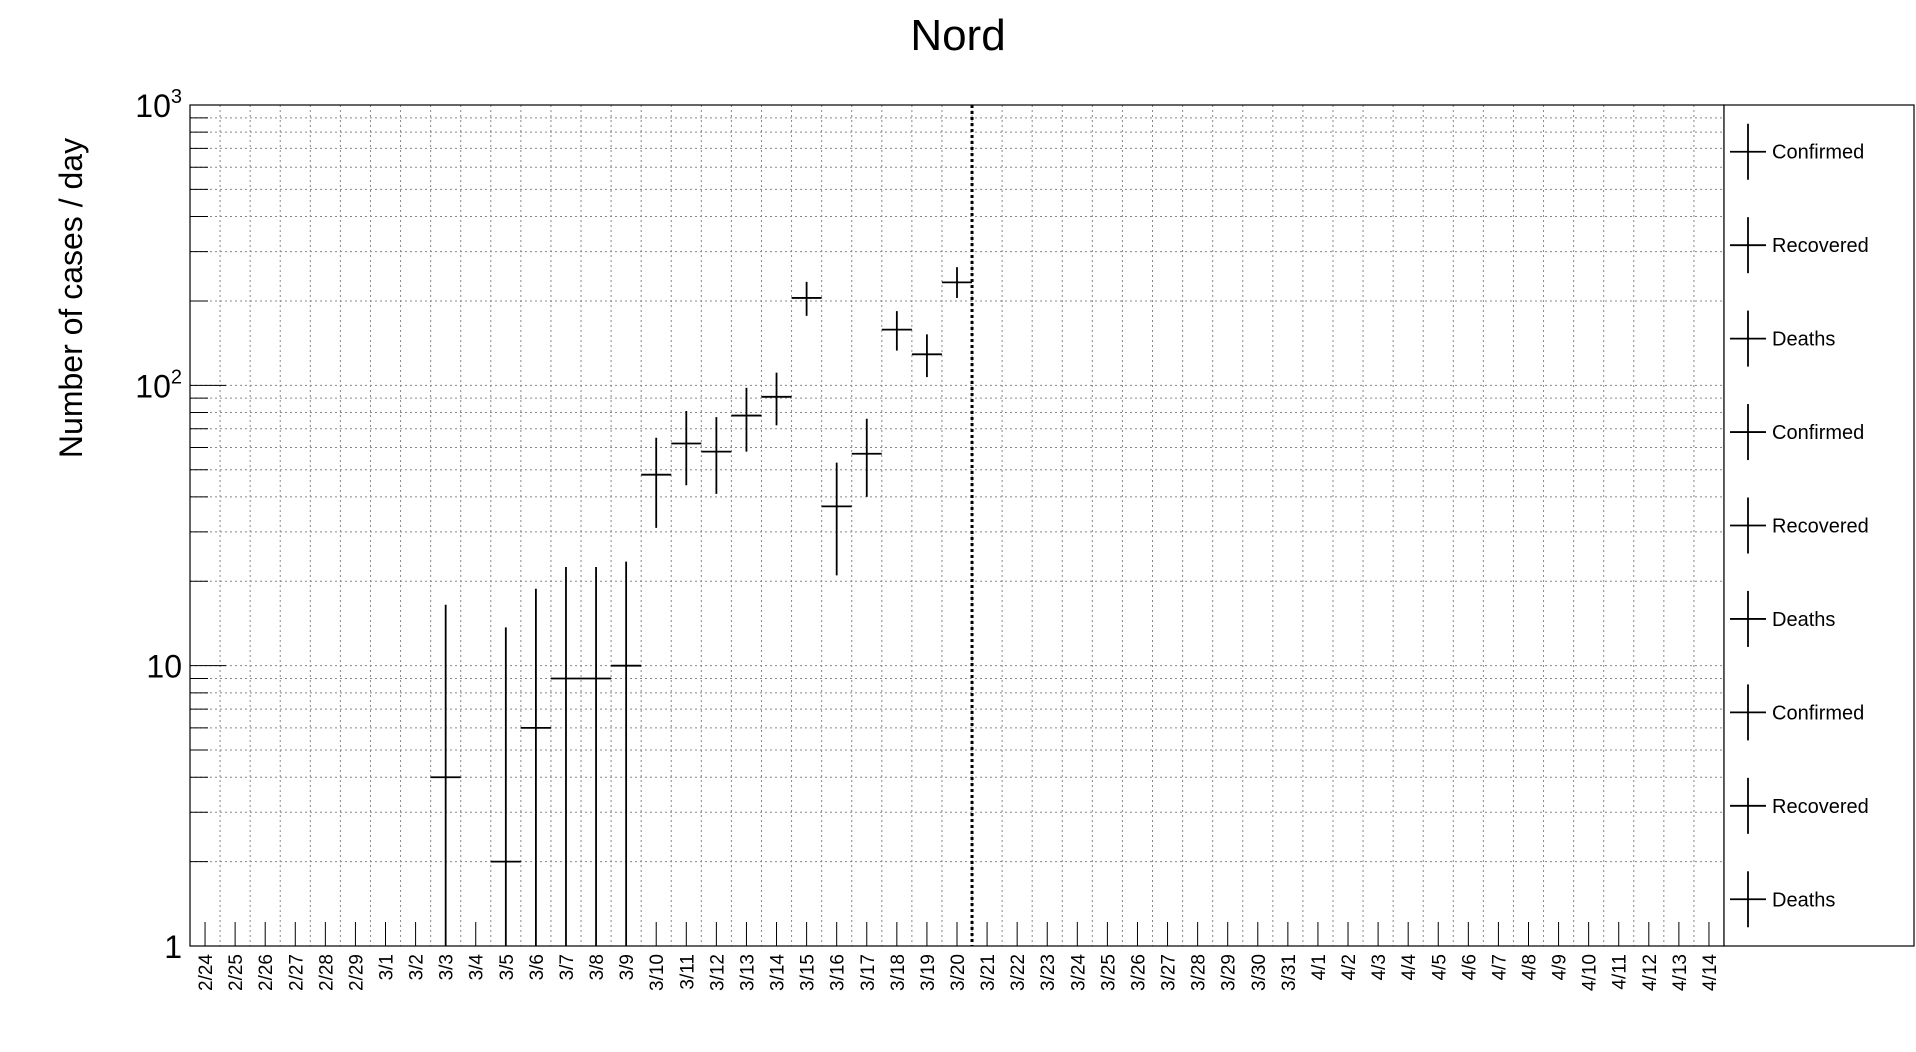  I want to click on y-tick-label: 10², so click(158, 385).